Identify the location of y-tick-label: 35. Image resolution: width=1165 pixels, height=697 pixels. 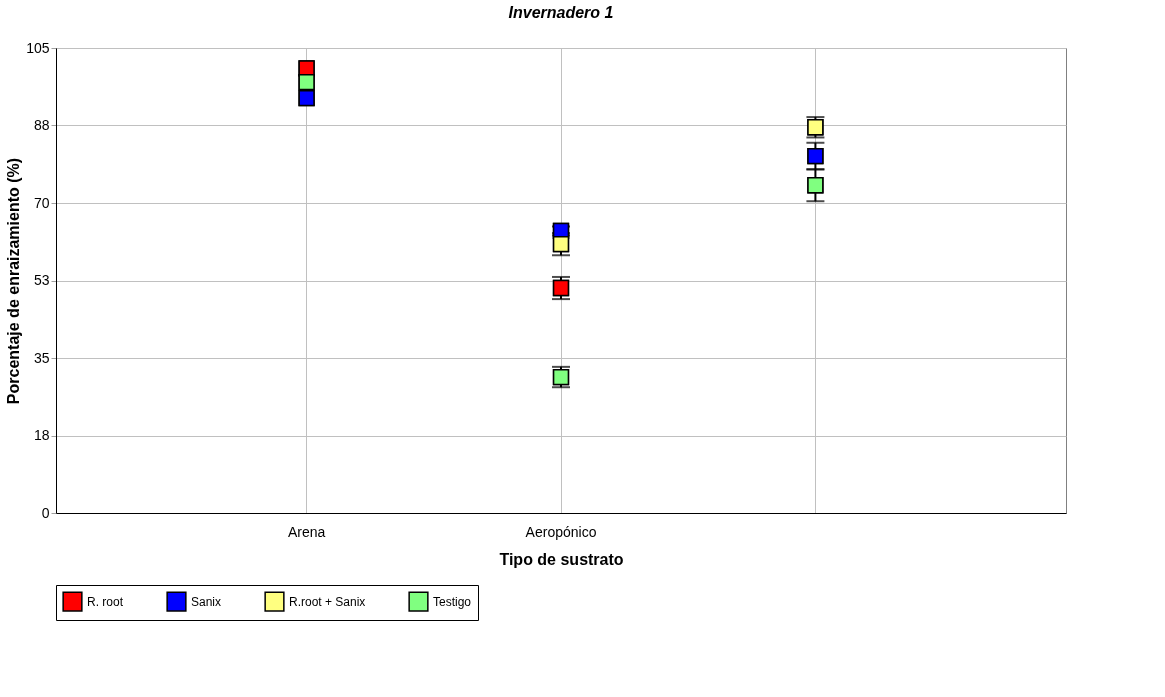
(41, 357).